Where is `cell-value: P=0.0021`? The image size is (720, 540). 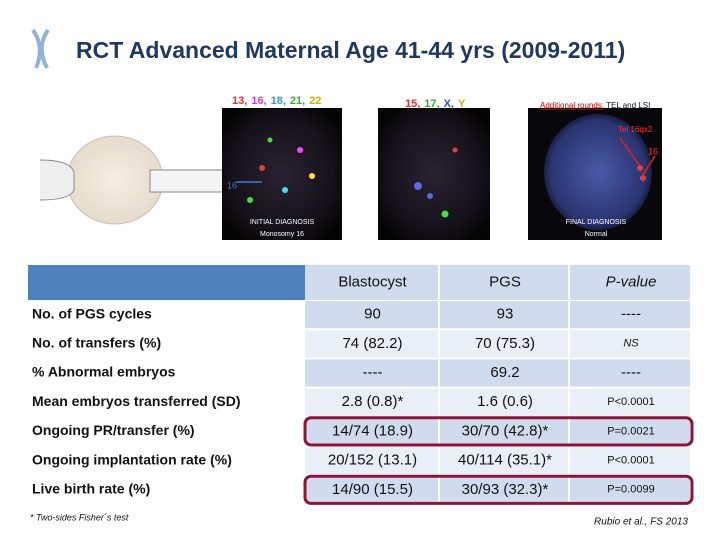 cell-value: P=0.0021 is located at coordinates (630, 431).